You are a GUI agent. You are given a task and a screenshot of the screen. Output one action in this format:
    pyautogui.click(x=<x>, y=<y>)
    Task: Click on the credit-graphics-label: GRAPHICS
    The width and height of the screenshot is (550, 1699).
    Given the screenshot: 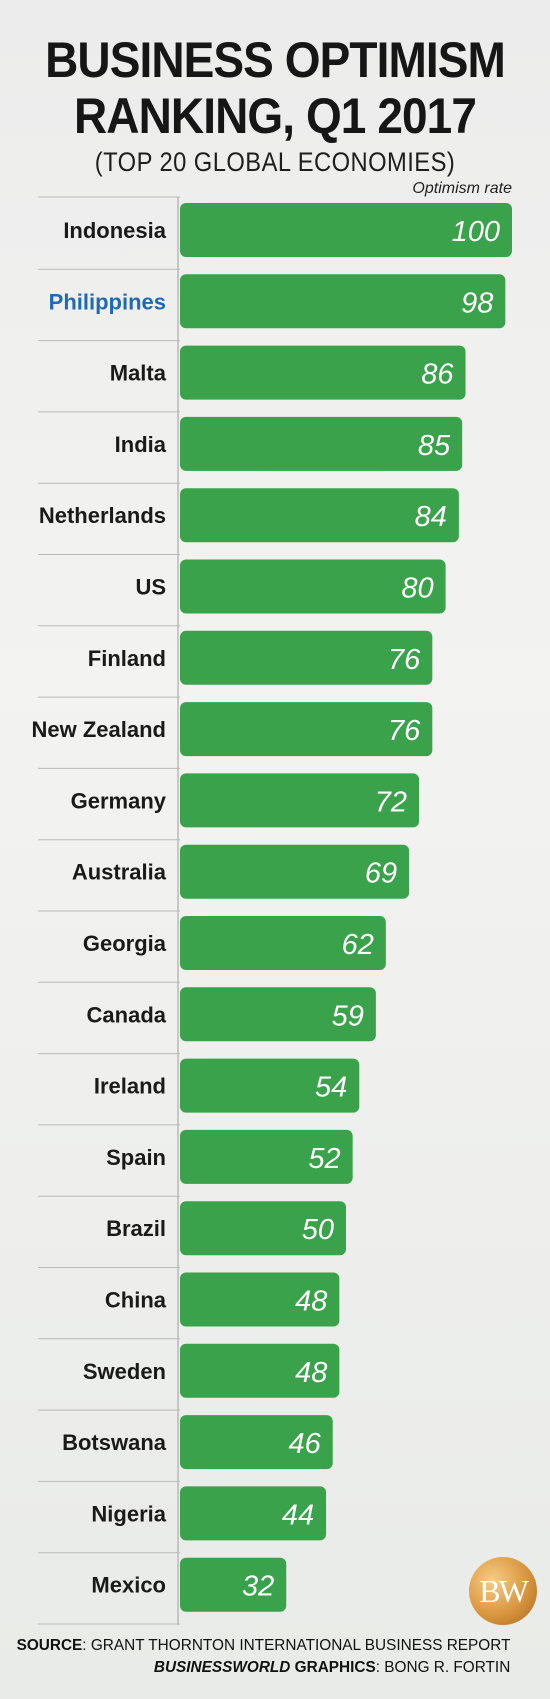 What is the action you would take?
    pyautogui.click(x=333, y=1667)
    